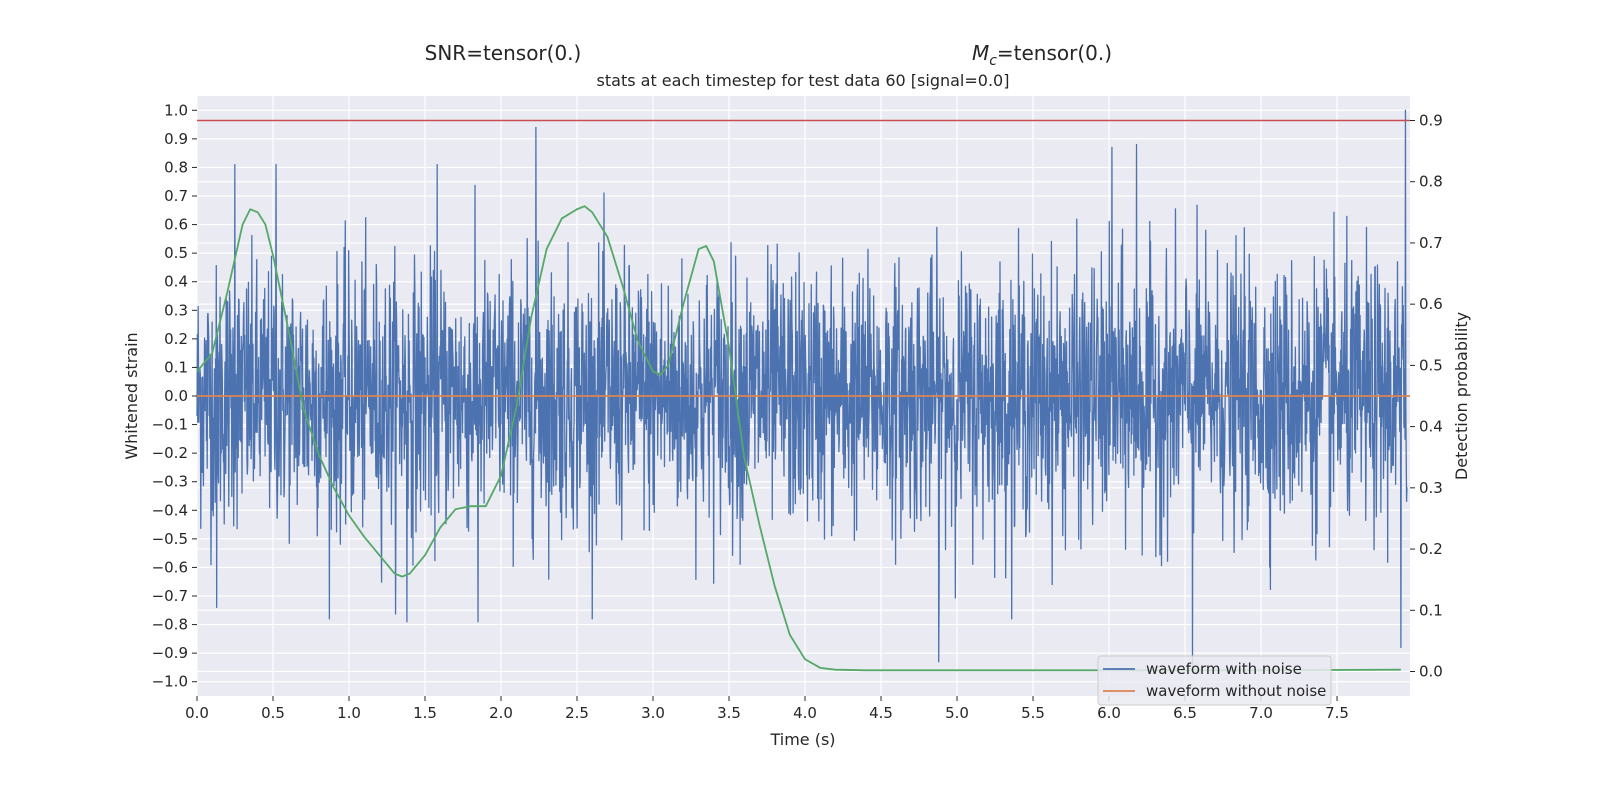 This screenshot has height=800, width=1600. I want to click on y2-tick-label: 0.7, so click(1431, 243).